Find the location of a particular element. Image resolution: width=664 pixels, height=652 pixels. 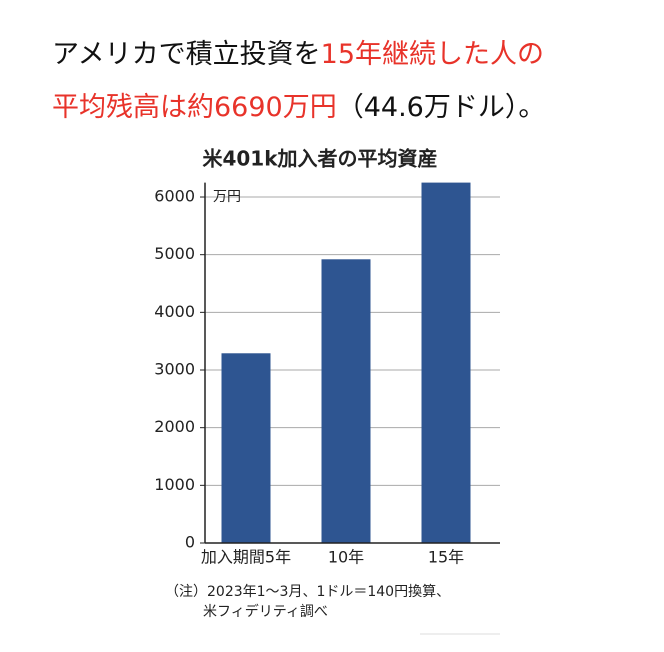

headline-text: アメリカで積立投資を is located at coordinates (186, 54).